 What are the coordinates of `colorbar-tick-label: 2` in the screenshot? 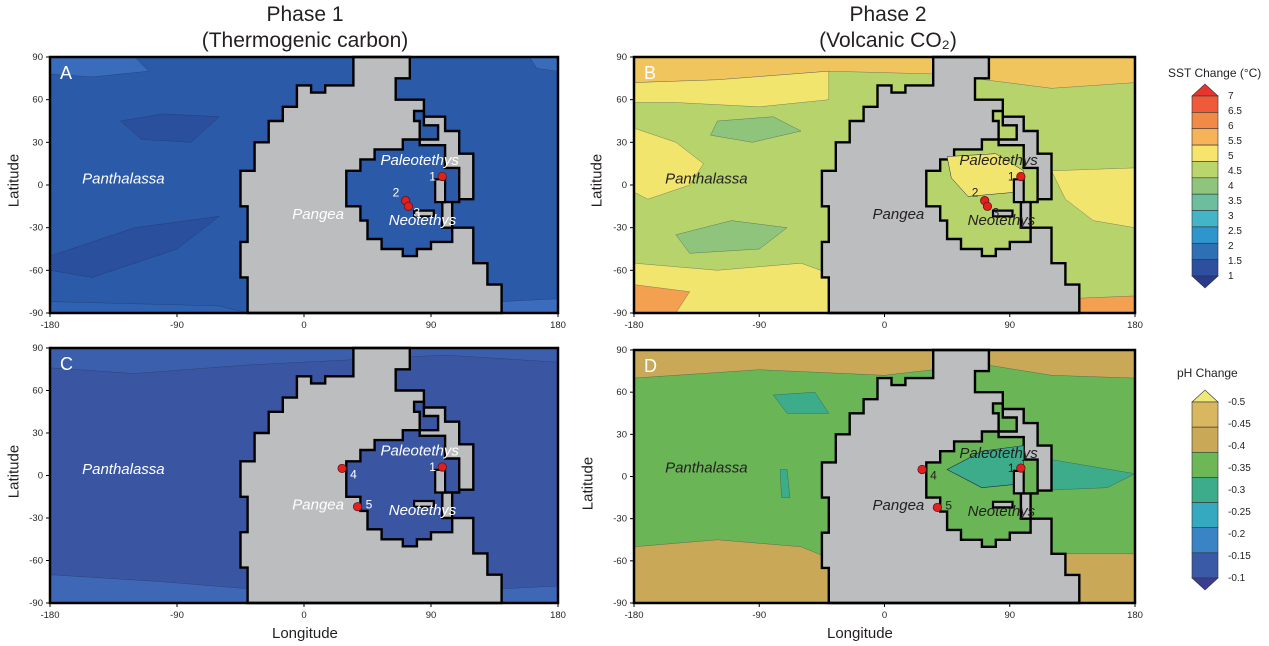 It's located at (1231, 246).